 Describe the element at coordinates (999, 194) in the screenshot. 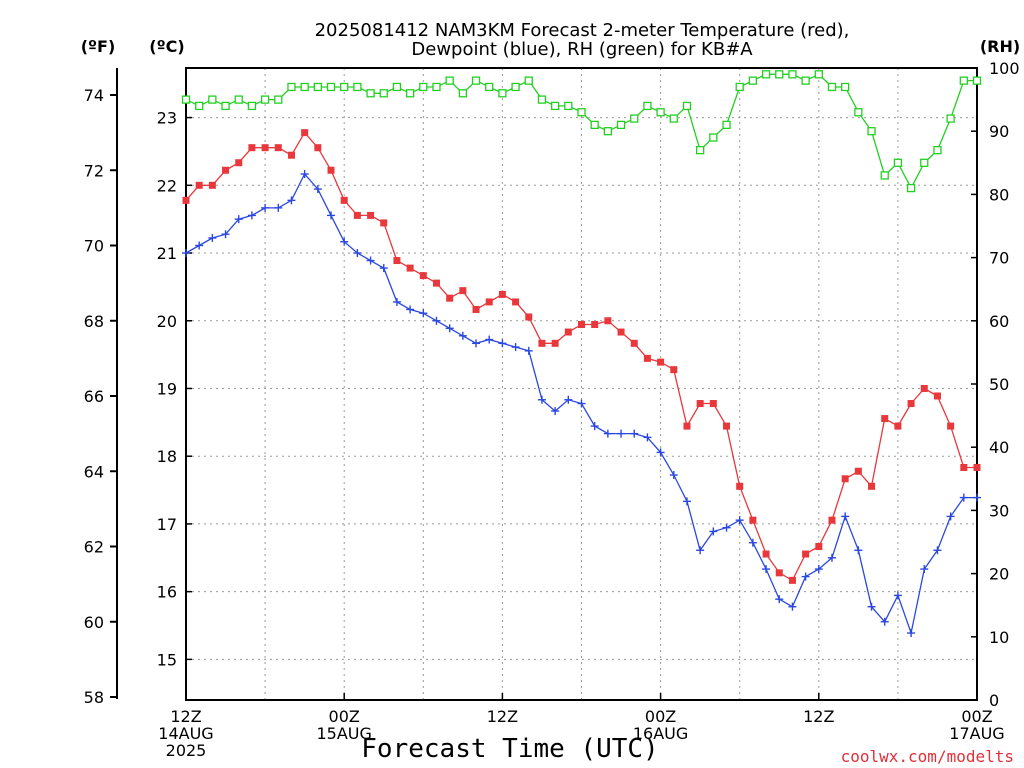

I see `rh-tick-label: 80` at that location.